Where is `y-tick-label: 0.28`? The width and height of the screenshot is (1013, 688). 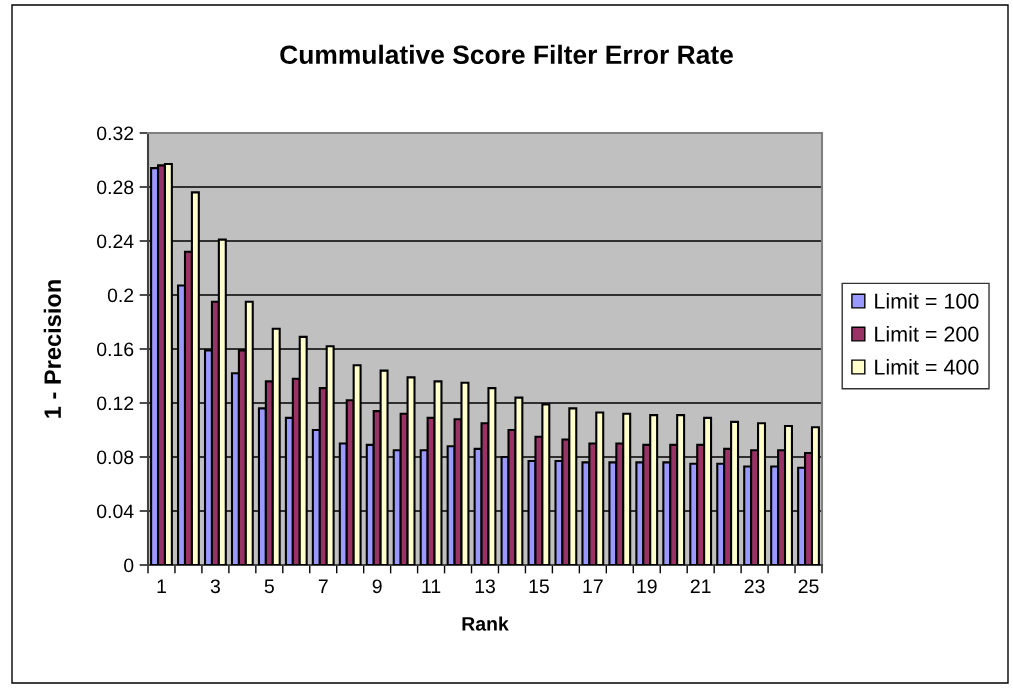
y-tick-label: 0.28 is located at coordinates (115, 187).